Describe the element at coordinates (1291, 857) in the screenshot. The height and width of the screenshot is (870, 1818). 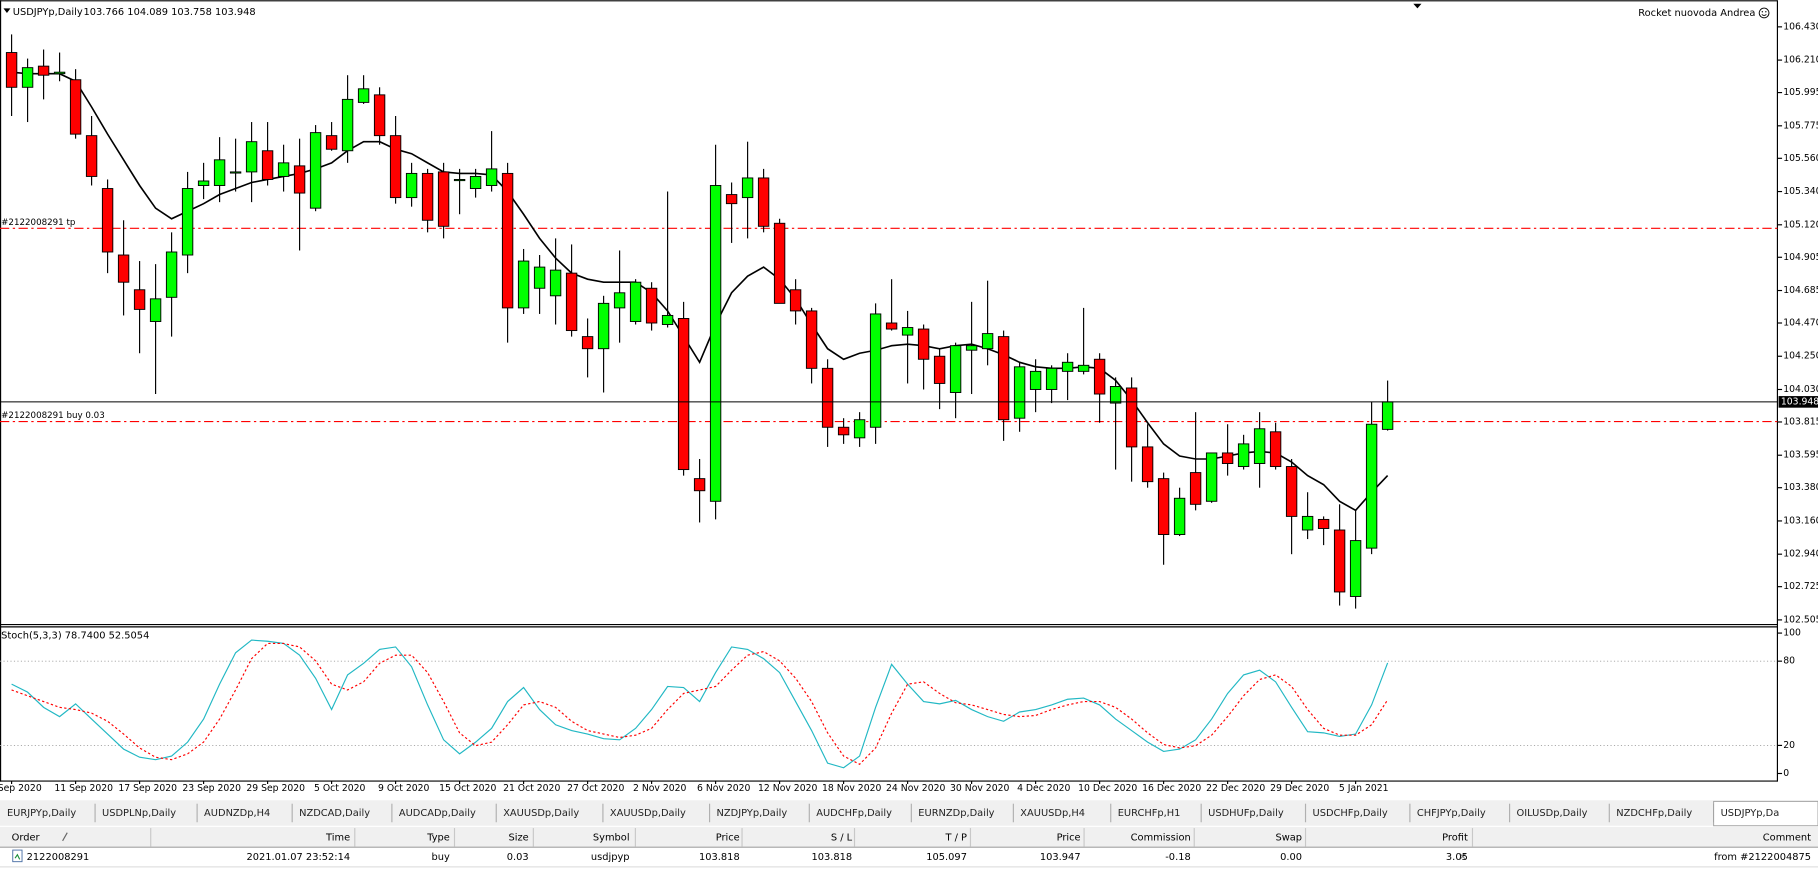
I see `table-cell: 0.00` at that location.